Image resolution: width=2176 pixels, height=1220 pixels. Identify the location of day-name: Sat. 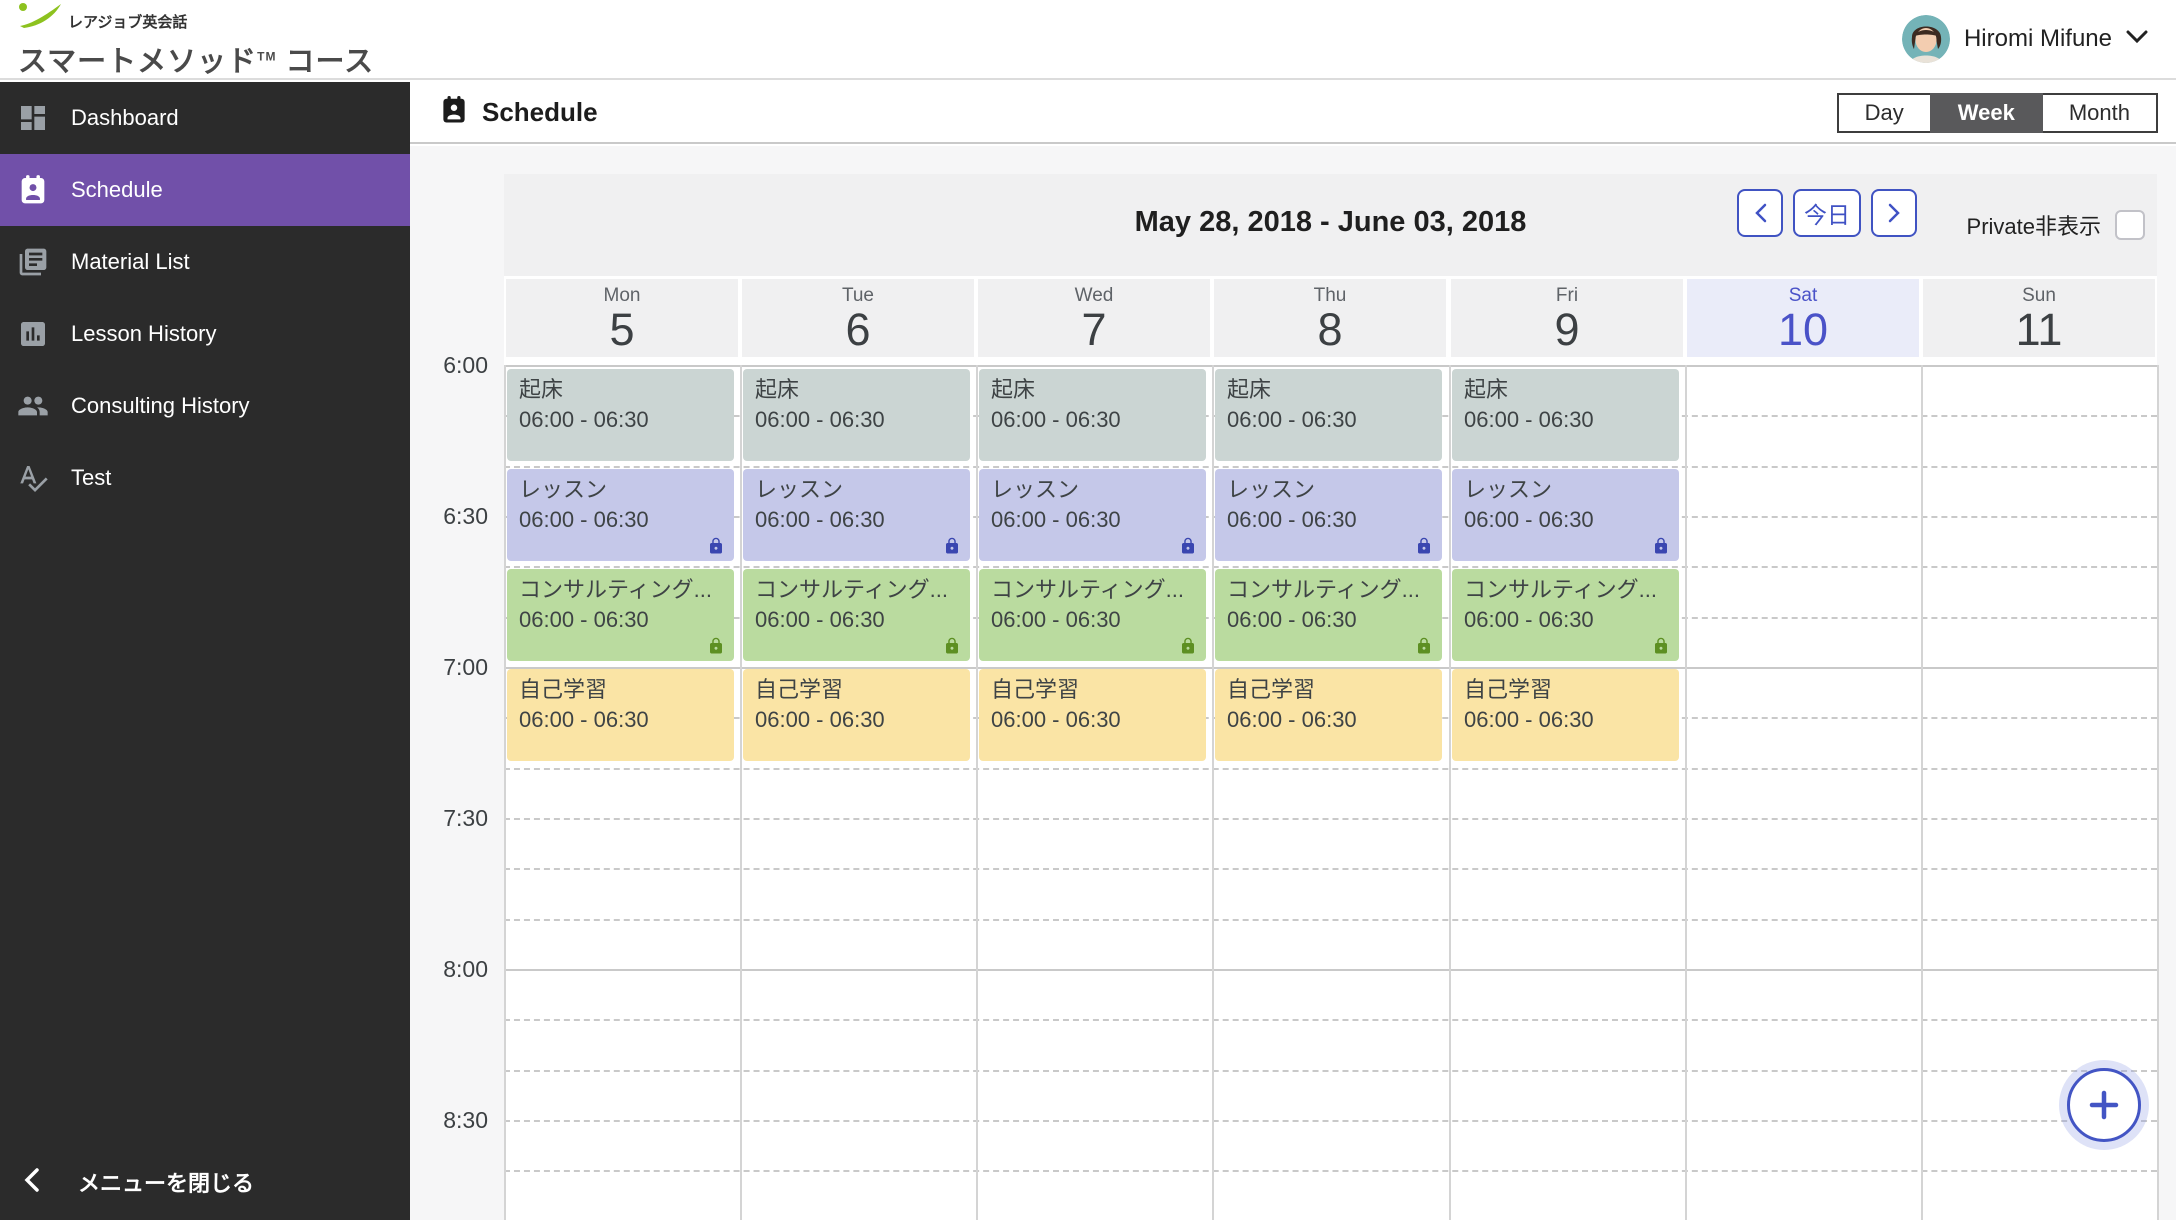
(1803, 295).